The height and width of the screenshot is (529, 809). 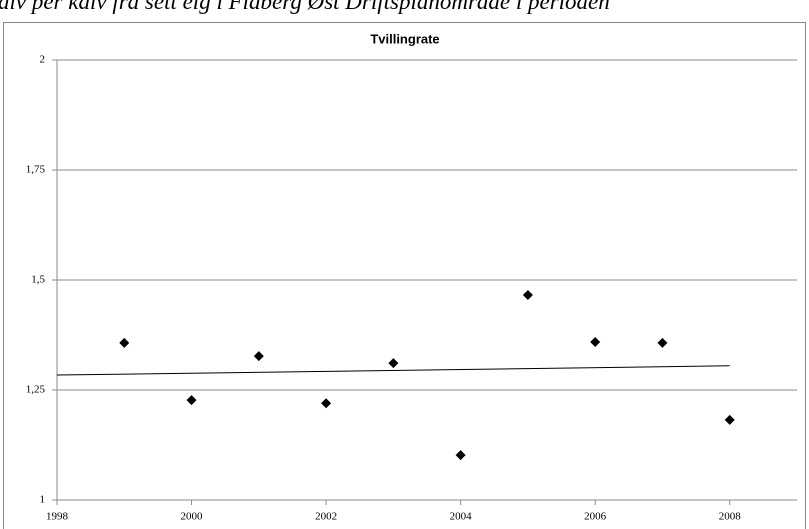 What do you see at coordinates (393, 370) in the screenshot?
I see `trendline` at bounding box center [393, 370].